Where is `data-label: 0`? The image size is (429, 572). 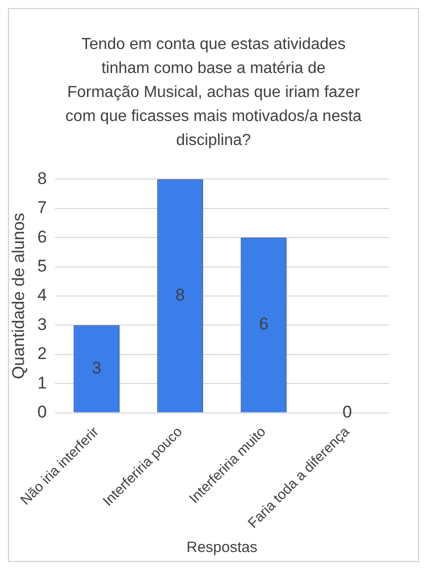
data-label: 0 is located at coordinates (347, 412).